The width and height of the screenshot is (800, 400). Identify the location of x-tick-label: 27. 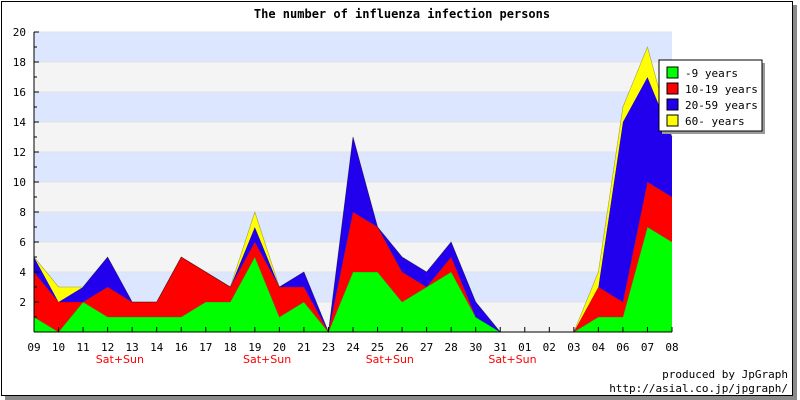
(426, 347).